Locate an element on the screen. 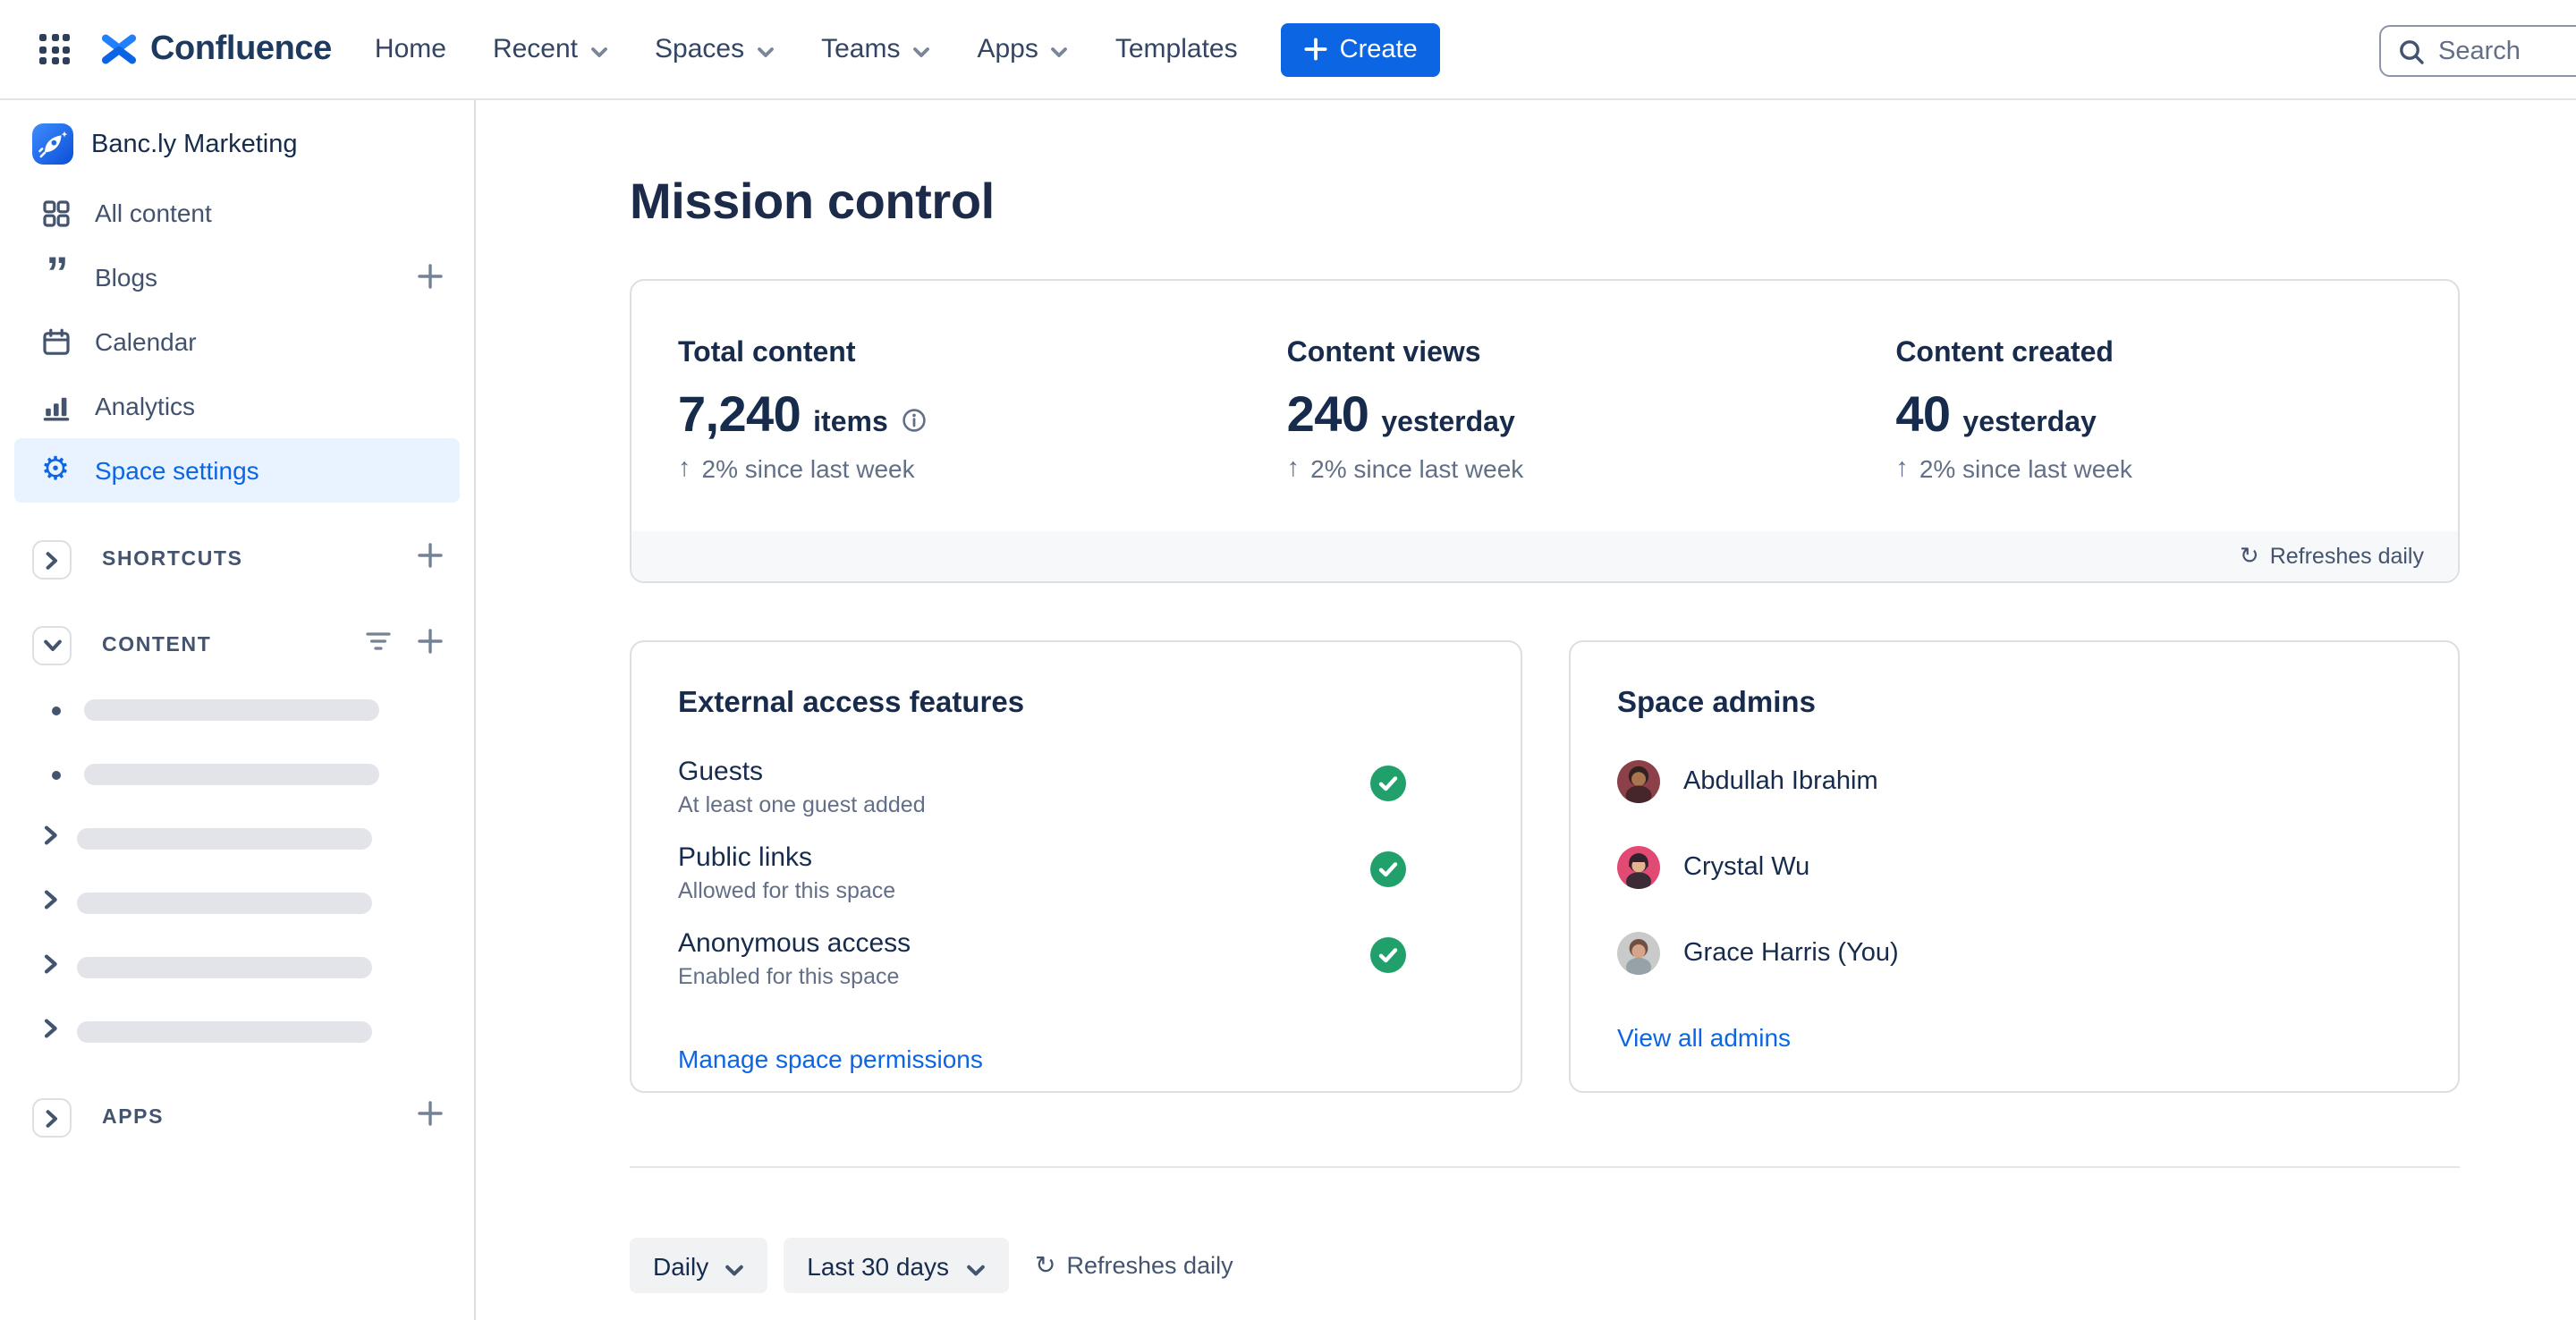 This screenshot has width=2576, height=1320. space-header: Banc.ly Marketing is located at coordinates (237, 132).